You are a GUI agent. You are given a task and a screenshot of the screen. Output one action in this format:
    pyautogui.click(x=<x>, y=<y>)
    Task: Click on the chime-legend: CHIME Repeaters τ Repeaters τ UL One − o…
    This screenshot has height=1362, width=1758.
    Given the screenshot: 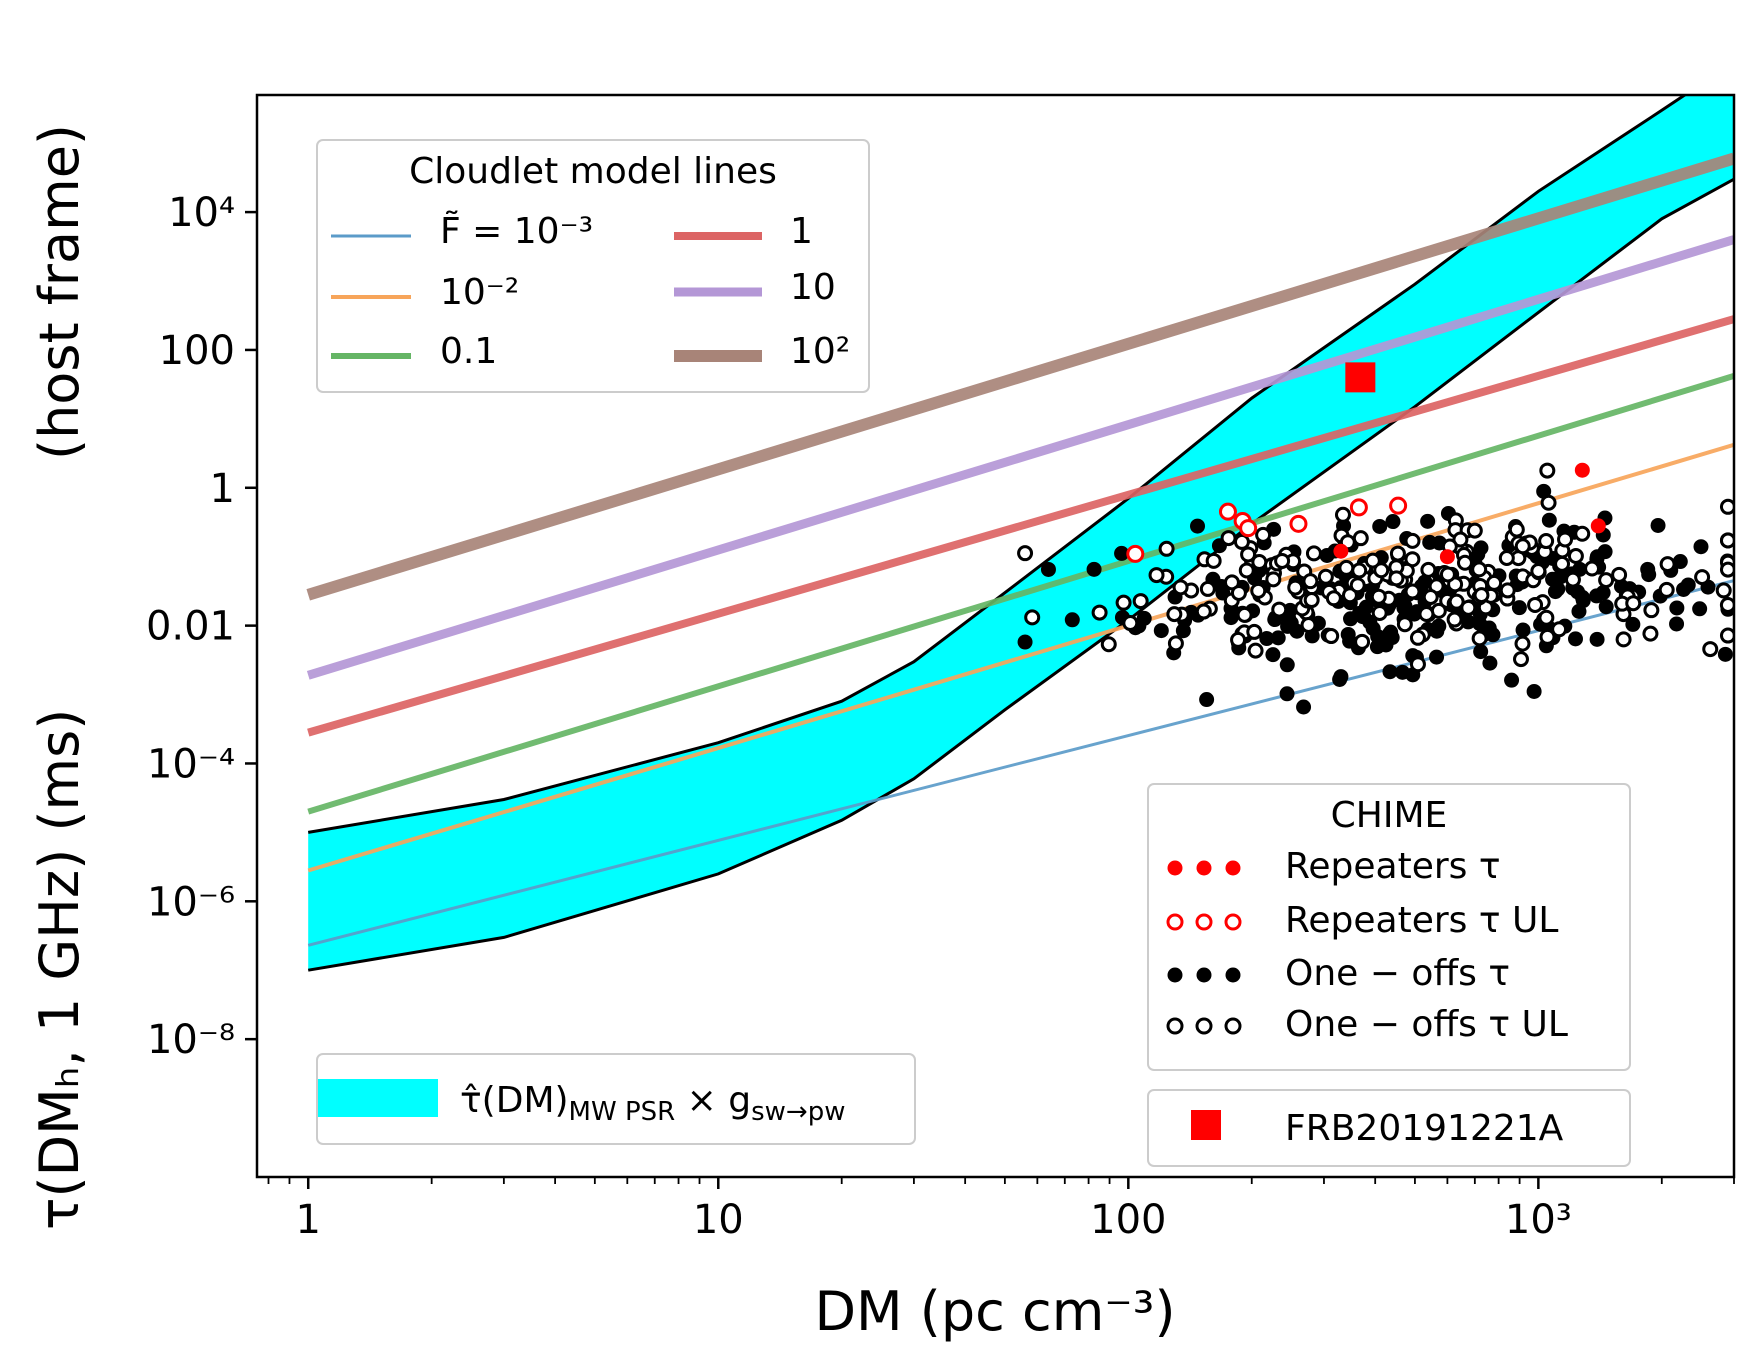 What is the action you would take?
    pyautogui.click(x=1389, y=927)
    